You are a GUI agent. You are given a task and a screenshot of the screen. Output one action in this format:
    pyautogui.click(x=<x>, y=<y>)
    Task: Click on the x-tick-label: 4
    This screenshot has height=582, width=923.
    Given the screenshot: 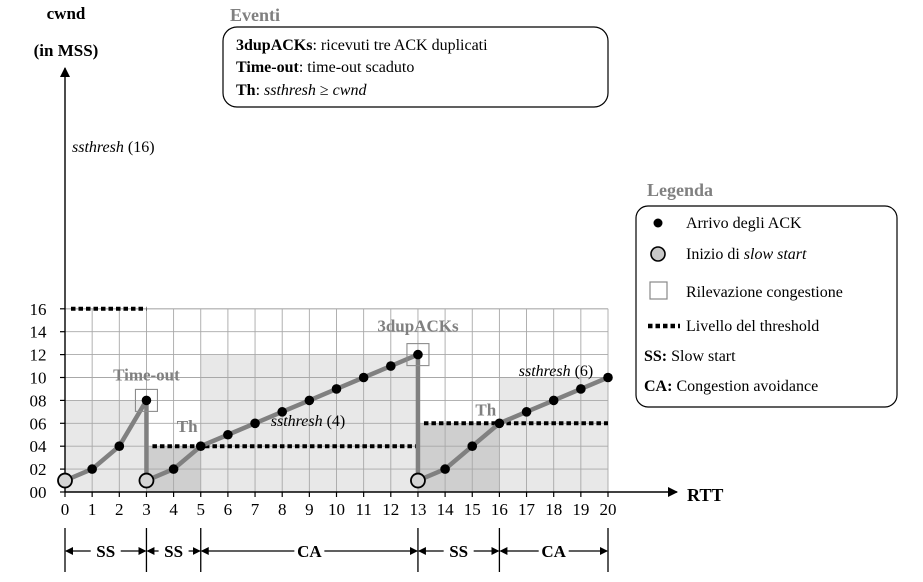 What is the action you would take?
    pyautogui.click(x=173, y=509)
    